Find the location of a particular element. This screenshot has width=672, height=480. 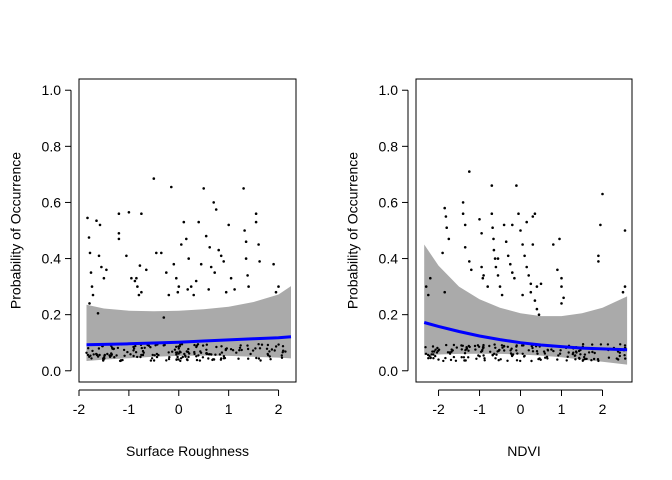

x-tick-label: 1 is located at coordinates (229, 409).